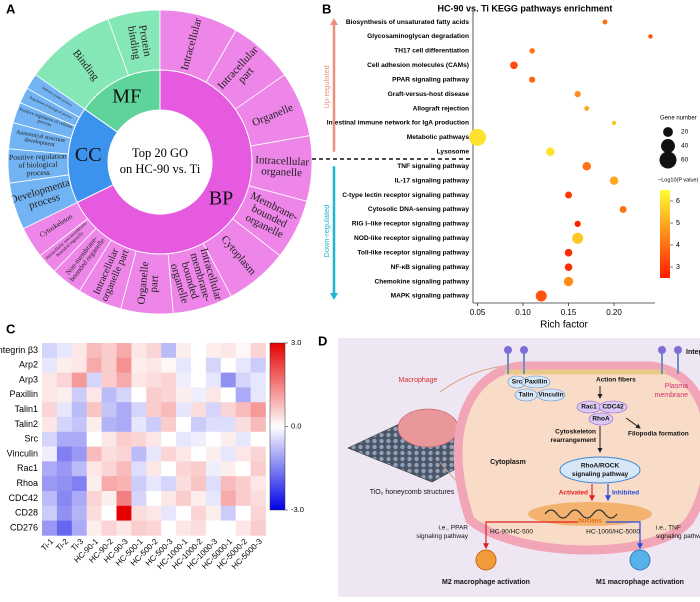 This screenshot has width=700, height=602. What do you see at coordinates (326, 231) in the screenshot?
I see `regulation-label: Down-regulated` at bounding box center [326, 231].